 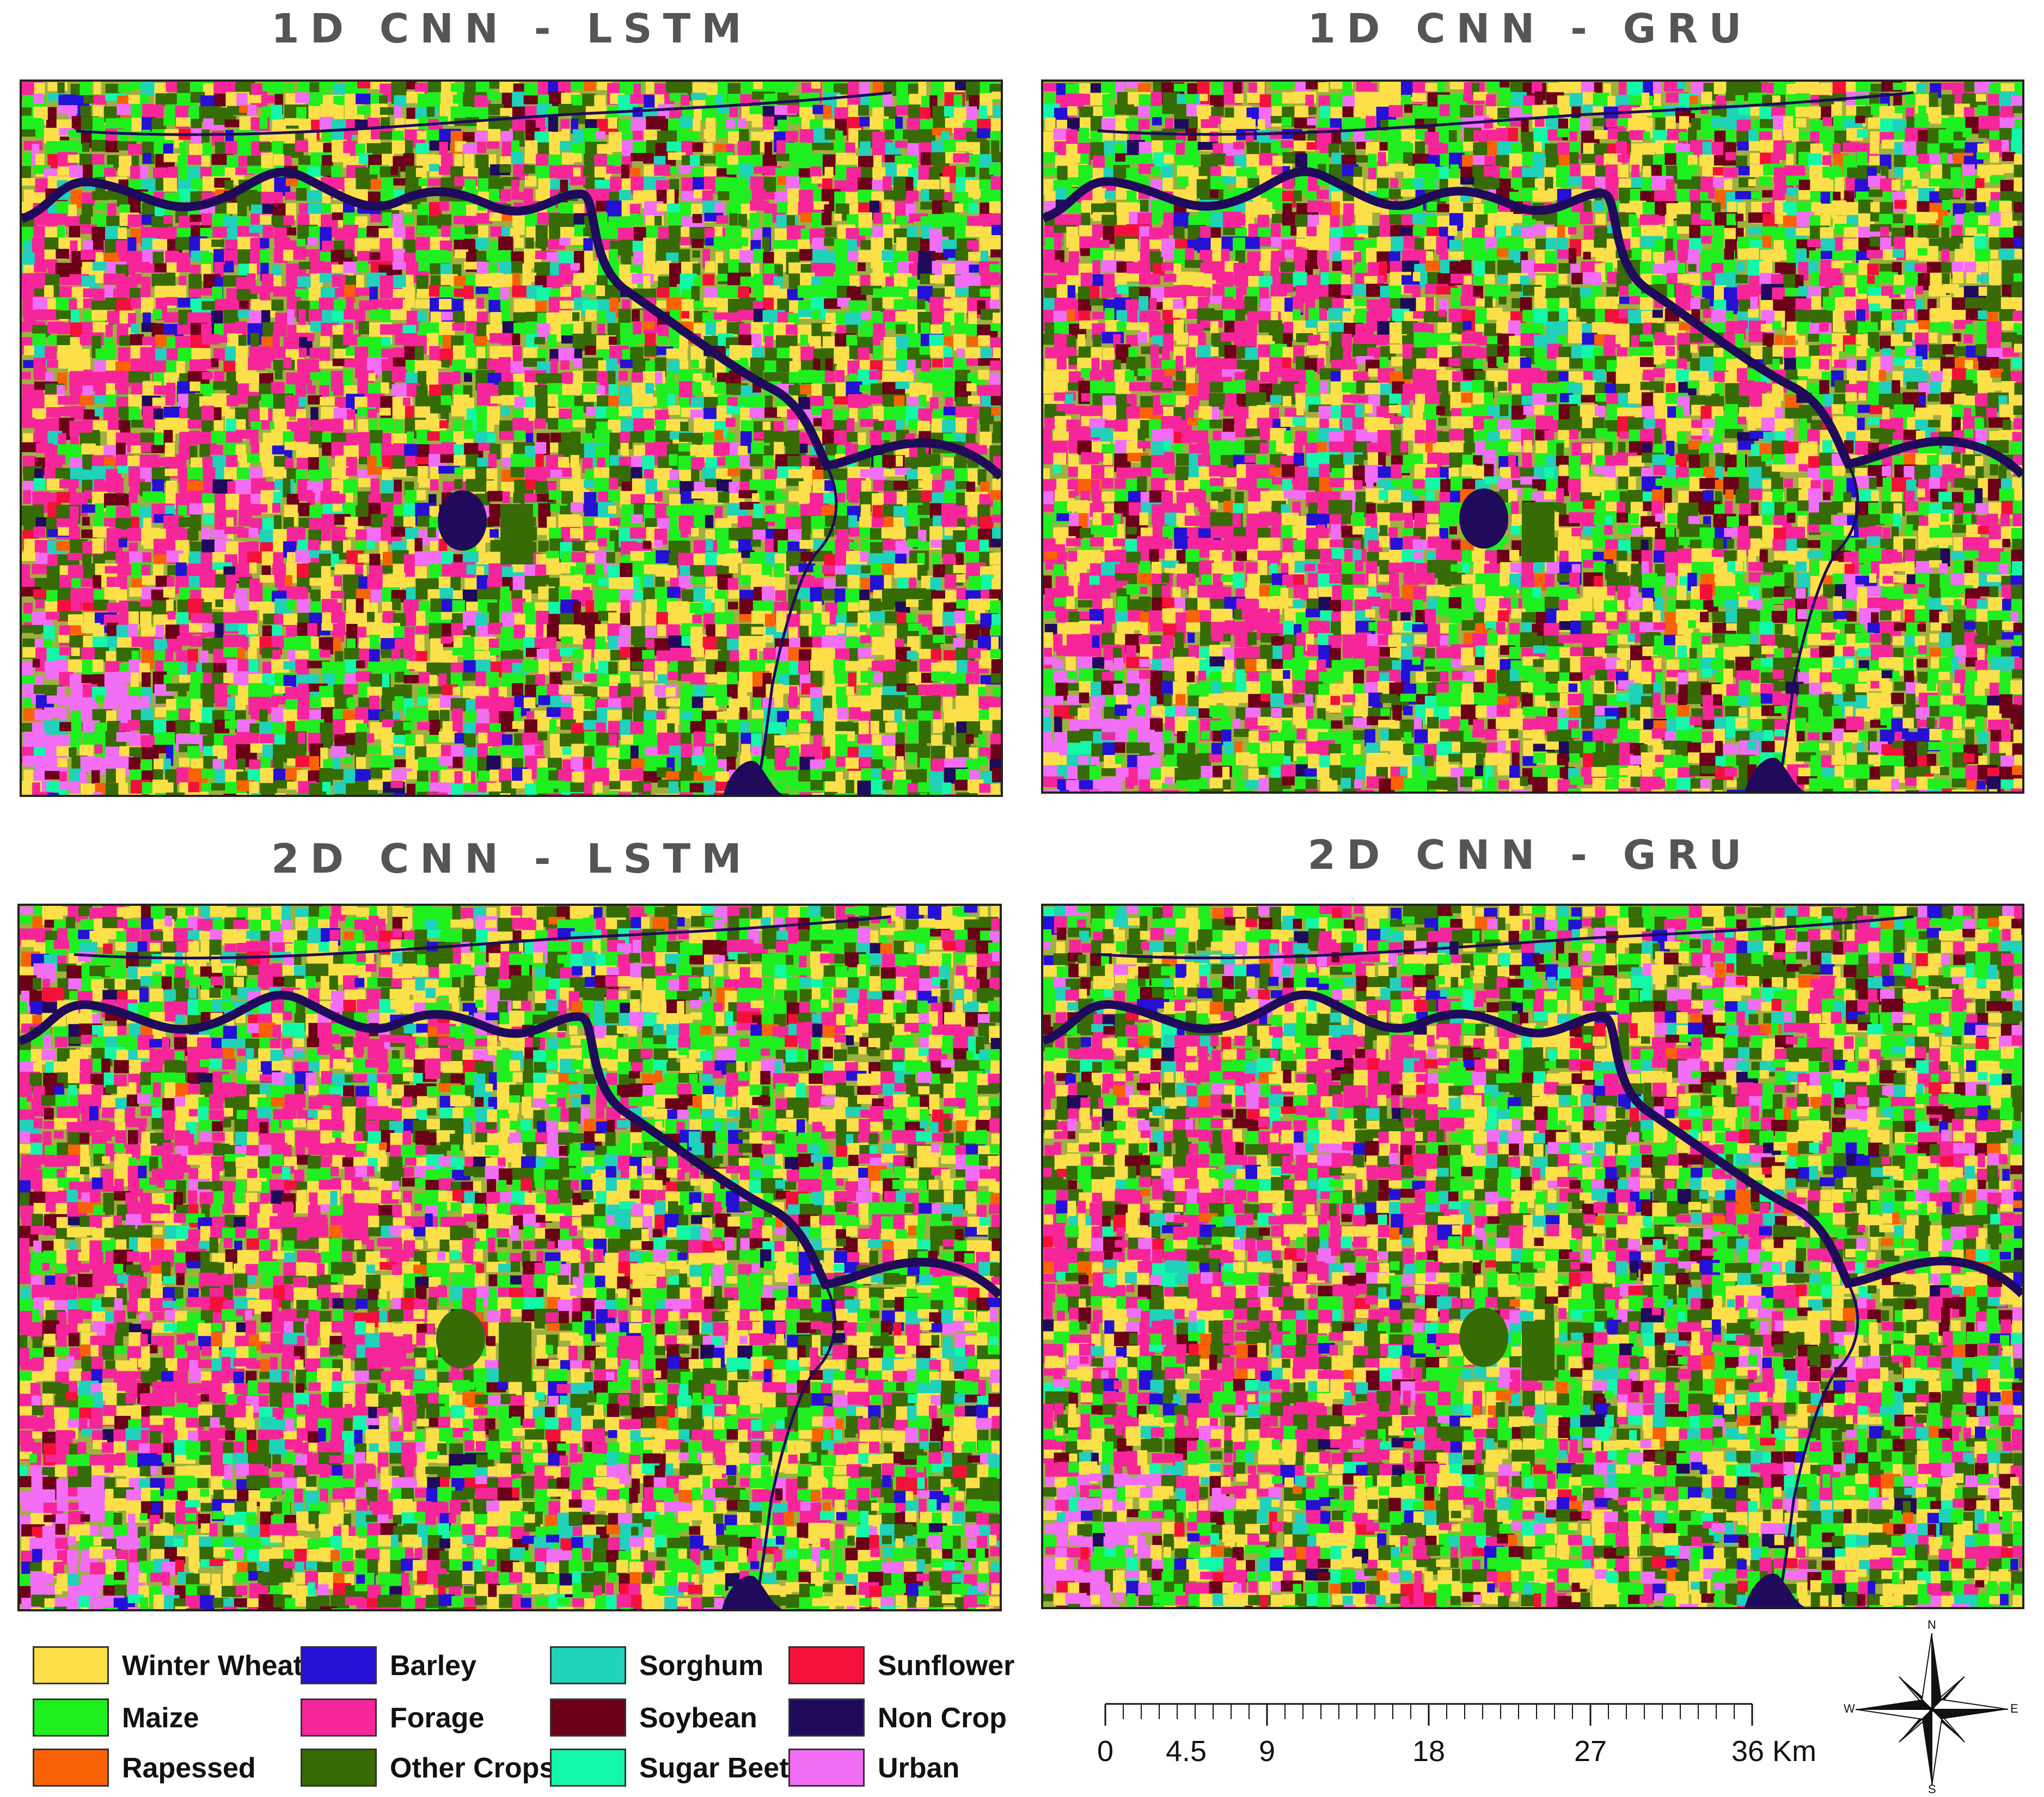 I want to click on panel-title-1d-cnn-lstm: 1D CNN - LSTM, so click(x=512, y=29).